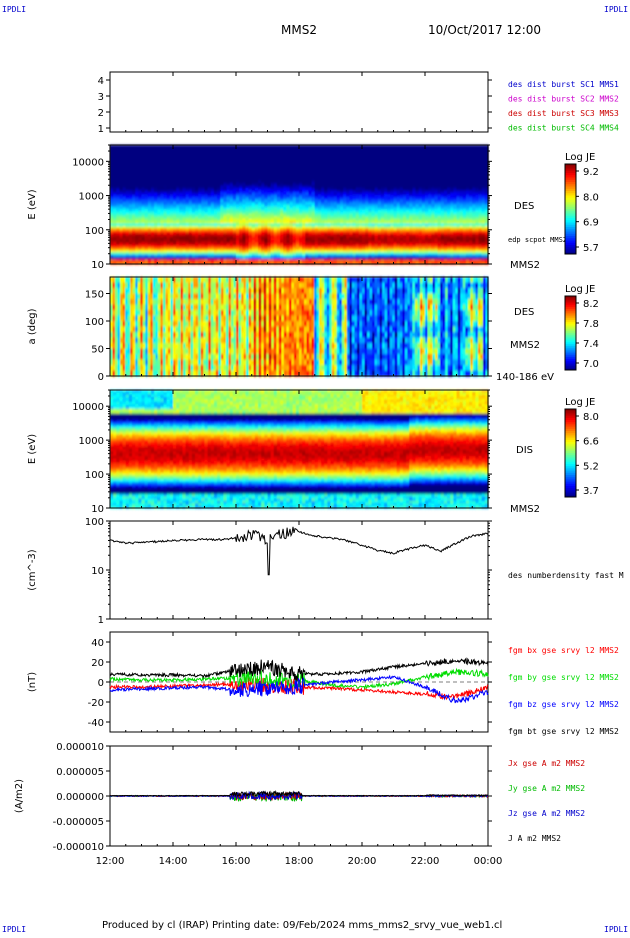  Describe the element at coordinates (299, 102) in the screenshot. I see `panel-frame` at that location.